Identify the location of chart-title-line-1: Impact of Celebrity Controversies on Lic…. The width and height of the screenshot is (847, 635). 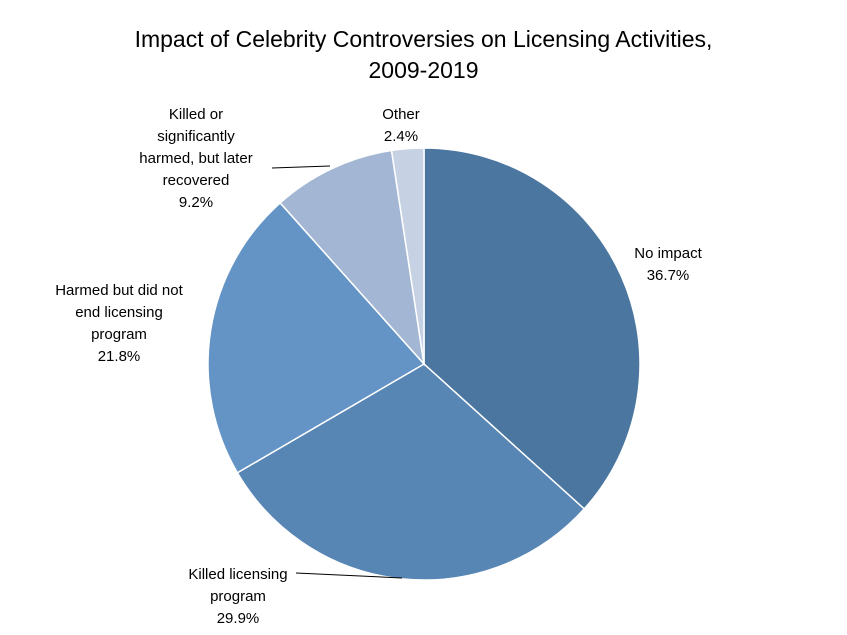
(423, 39).